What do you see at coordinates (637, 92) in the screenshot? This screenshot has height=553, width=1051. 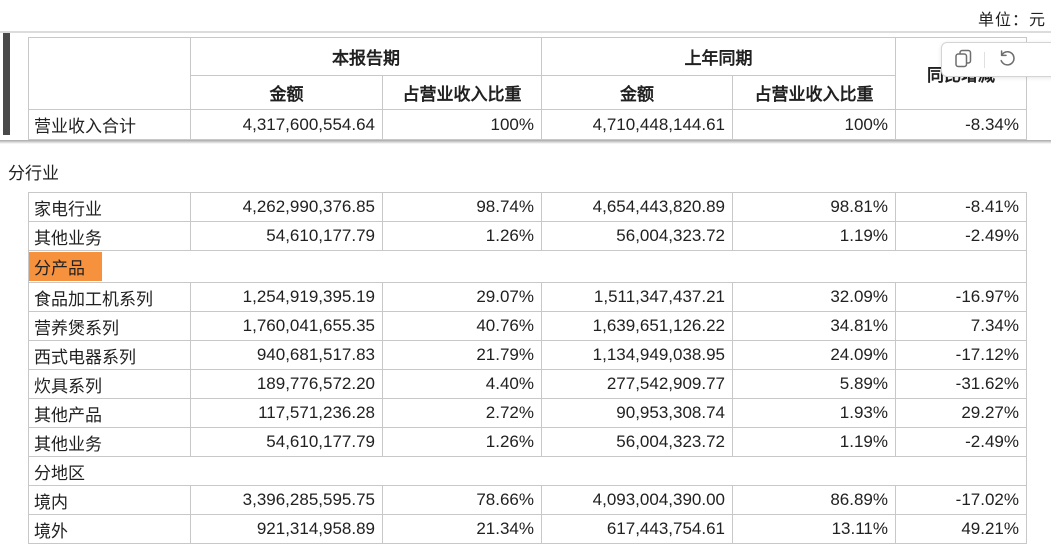 I see `subheader-amount-prior: 金额` at bounding box center [637, 92].